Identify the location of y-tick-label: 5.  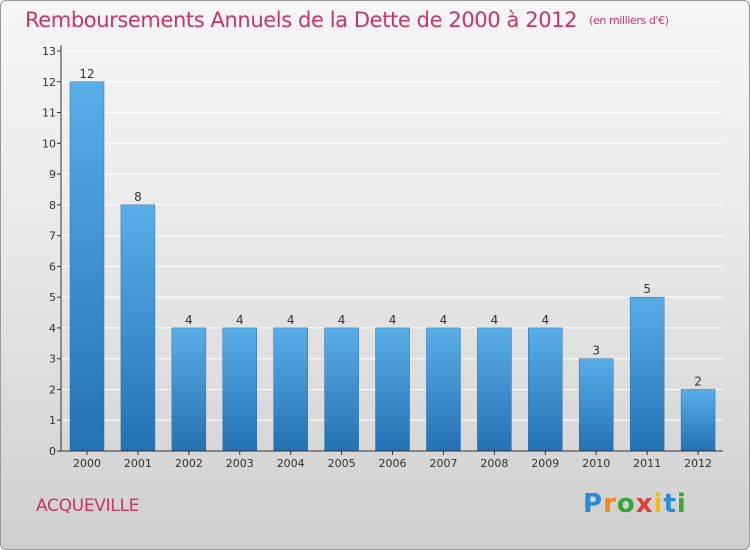
(52, 297).